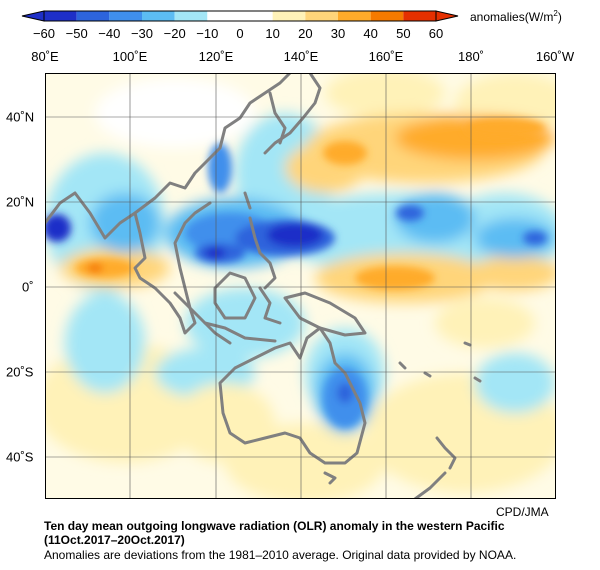  What do you see at coordinates (114, 540) in the screenshot?
I see `figure-period: (11Oct.2017–20Oct.2017)` at bounding box center [114, 540].